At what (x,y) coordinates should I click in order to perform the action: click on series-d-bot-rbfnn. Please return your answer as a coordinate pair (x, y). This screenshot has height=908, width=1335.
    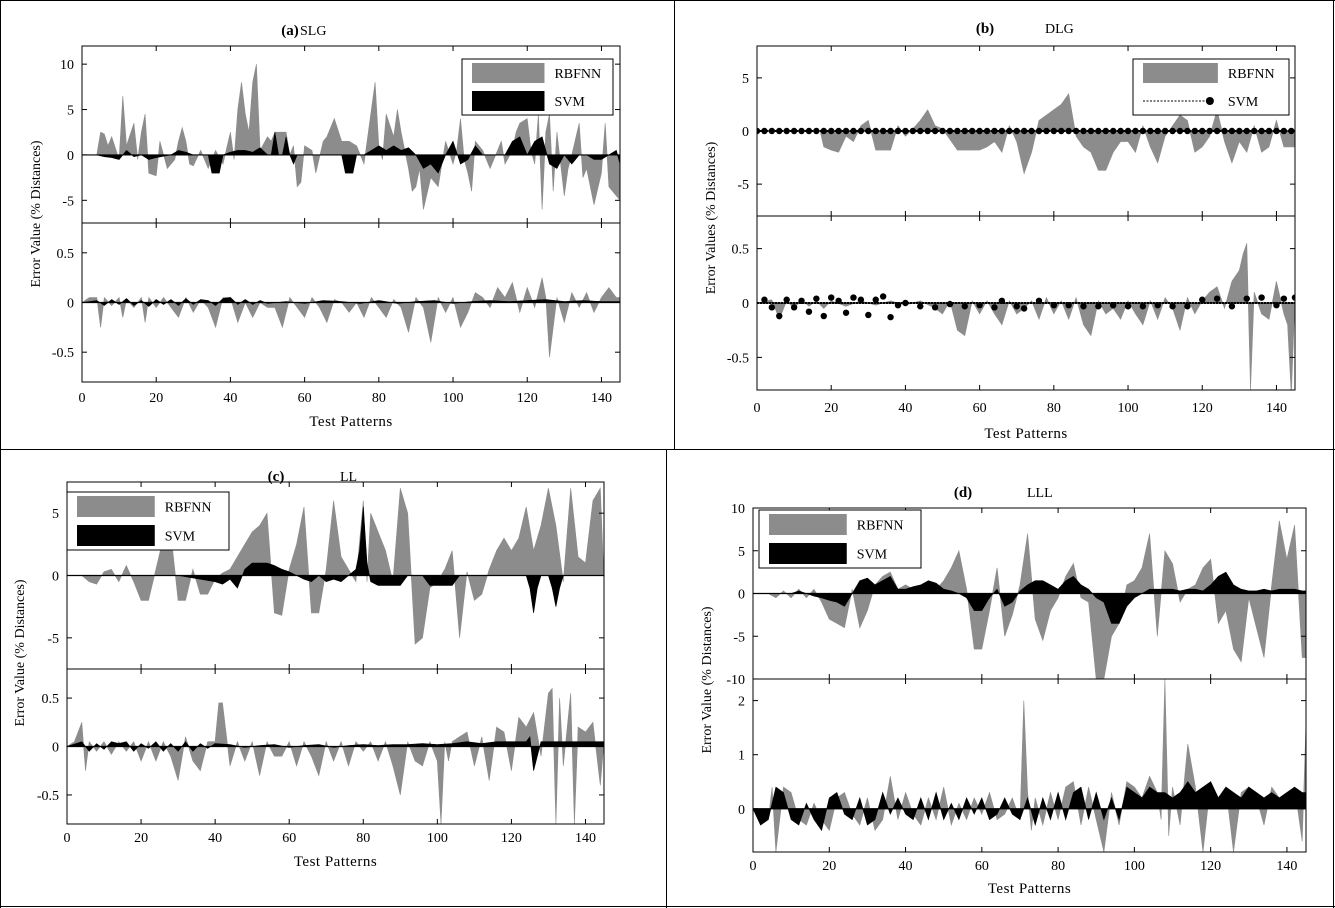
    Looking at the image, I should click on (1029, 765).